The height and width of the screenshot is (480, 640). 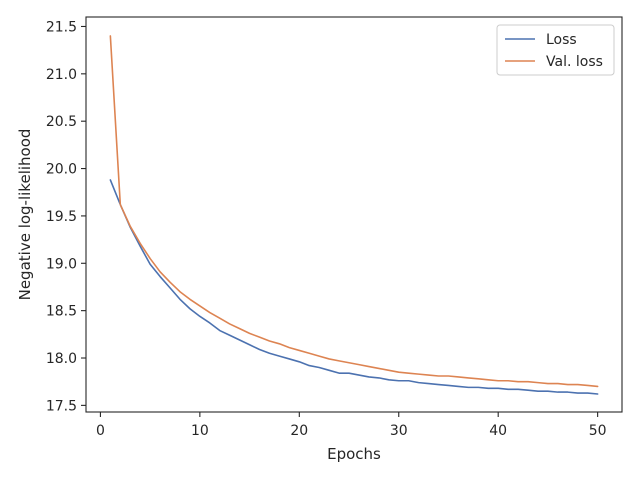 What do you see at coordinates (61, 312) in the screenshot?
I see `y-tick-label: 18.5` at bounding box center [61, 312].